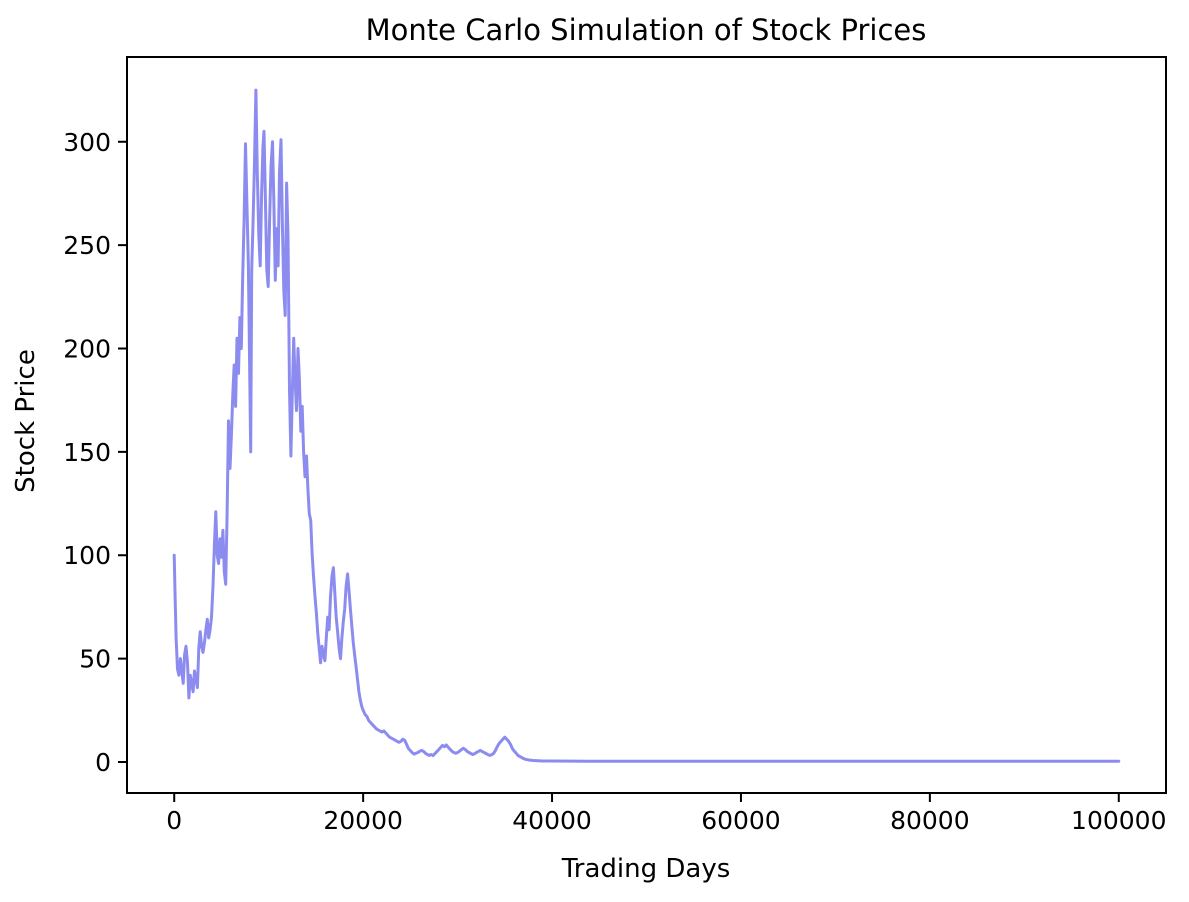  Describe the element at coordinates (363, 820) in the screenshot. I see `x-tick-label: 20000` at that location.